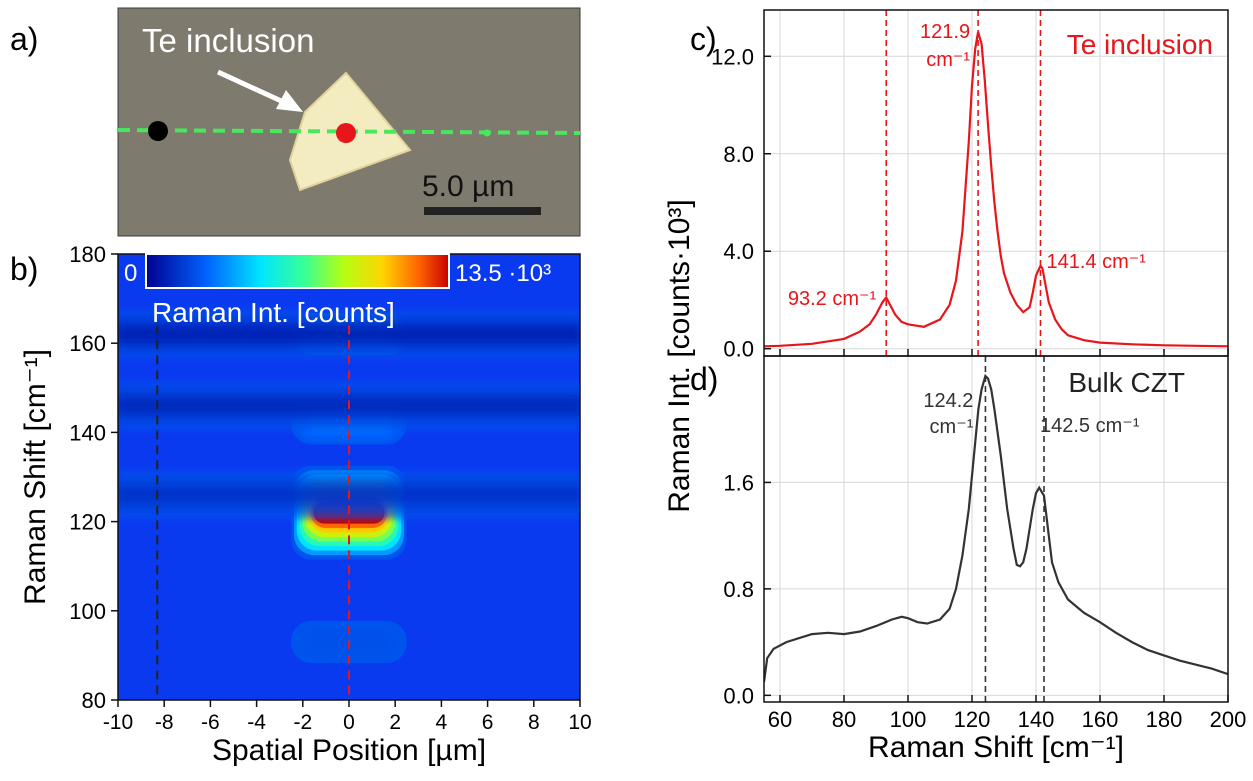  What do you see at coordinates (534, 722) in the screenshot?
I see `heatmap-x-tick-label: 8` at bounding box center [534, 722].